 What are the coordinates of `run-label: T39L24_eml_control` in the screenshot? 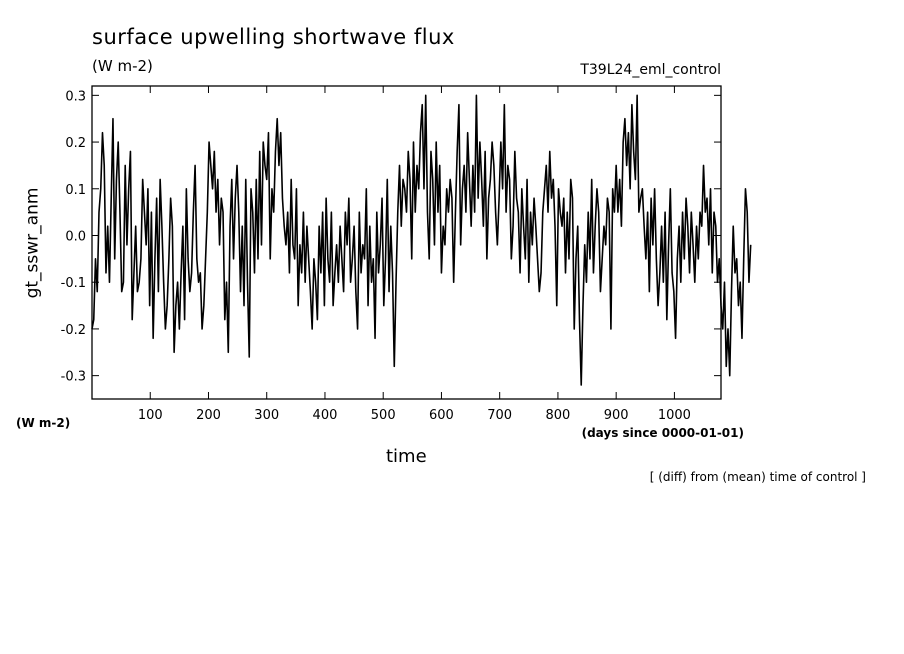 It's located at (650, 70).